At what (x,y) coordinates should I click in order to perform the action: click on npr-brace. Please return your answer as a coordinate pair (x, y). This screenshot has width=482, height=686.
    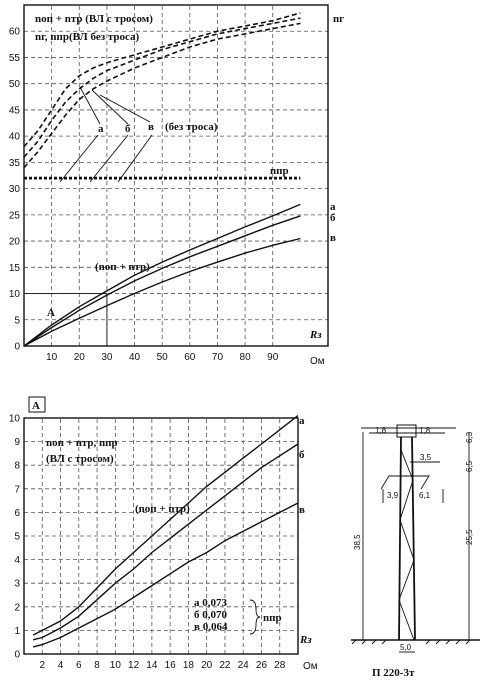
    Looking at the image, I should click on (255, 617).